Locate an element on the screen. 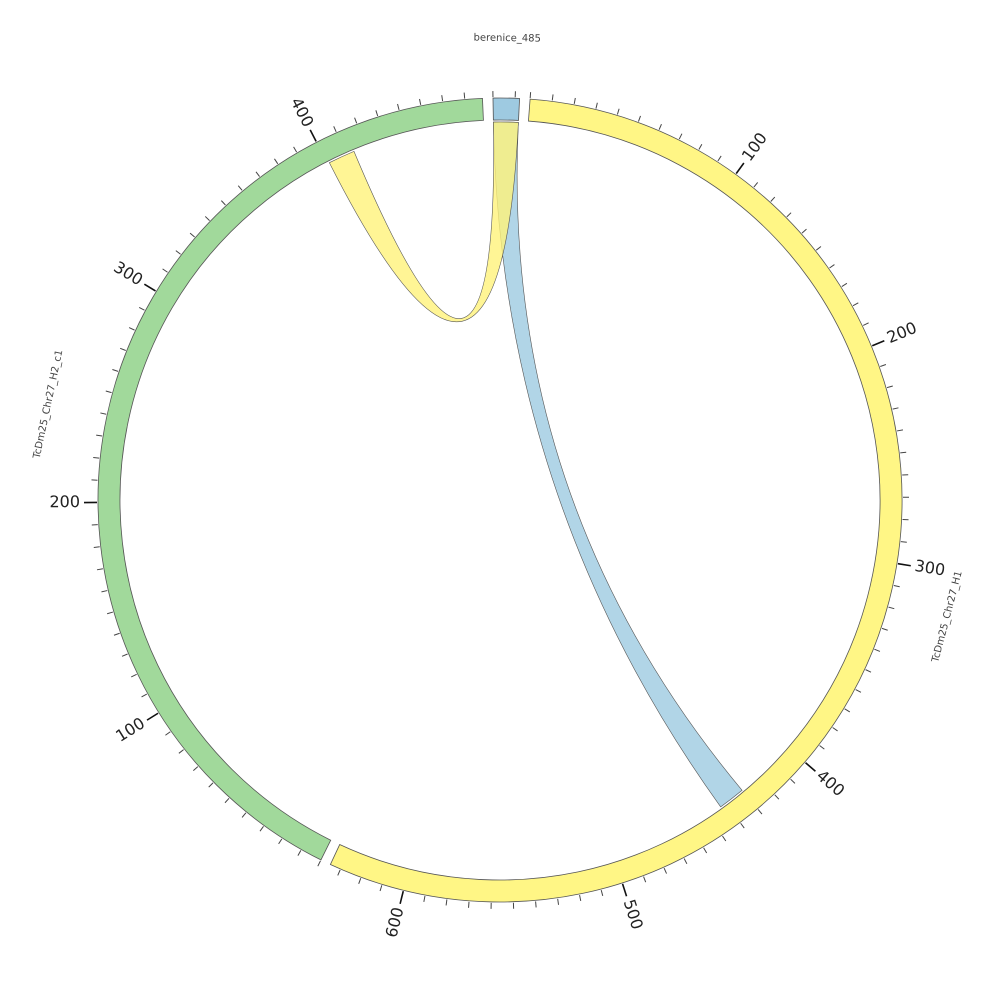 The height and width of the screenshot is (1000, 1000). tick-label: 600 is located at coordinates (395, 922).